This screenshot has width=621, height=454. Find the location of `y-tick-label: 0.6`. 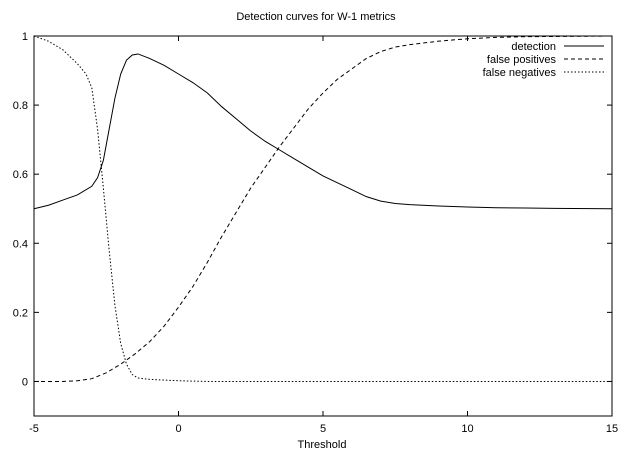

y-tick-label: 0.6 is located at coordinates (20, 175).